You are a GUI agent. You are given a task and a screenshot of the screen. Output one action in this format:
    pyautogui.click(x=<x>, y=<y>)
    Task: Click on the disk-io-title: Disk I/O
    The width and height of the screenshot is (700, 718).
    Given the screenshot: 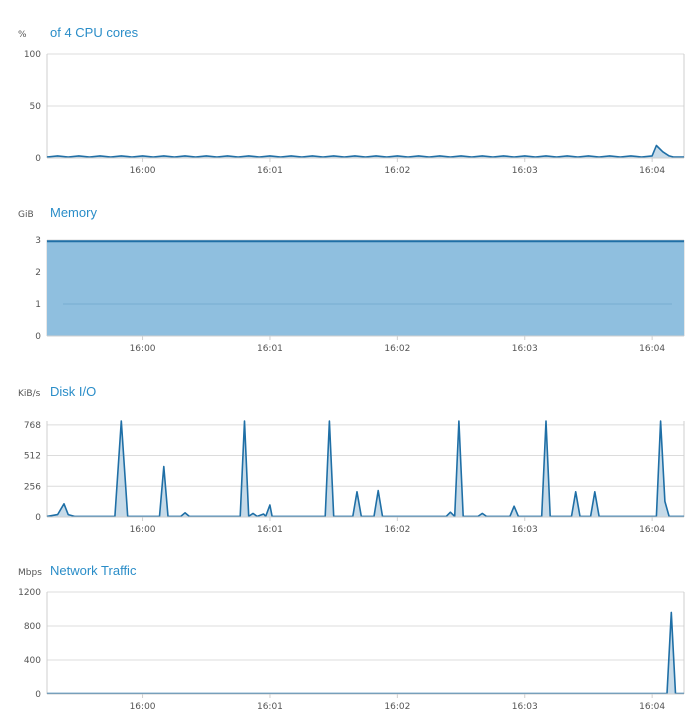 What is the action you would take?
    pyautogui.click(x=73, y=391)
    